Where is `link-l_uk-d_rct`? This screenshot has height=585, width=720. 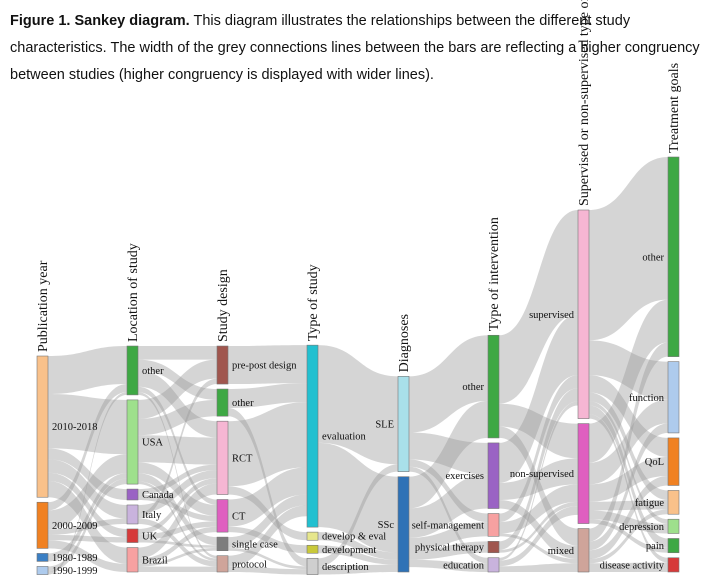
link-l_uk-d_rct is located at coordinates (177, 506).